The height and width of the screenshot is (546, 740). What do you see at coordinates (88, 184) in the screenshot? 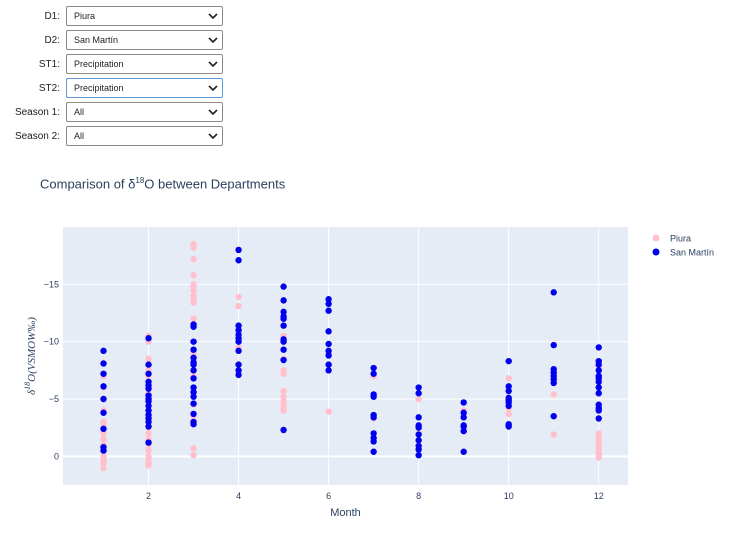
I see `chart-title-prefix: Comparison of δ` at bounding box center [88, 184].